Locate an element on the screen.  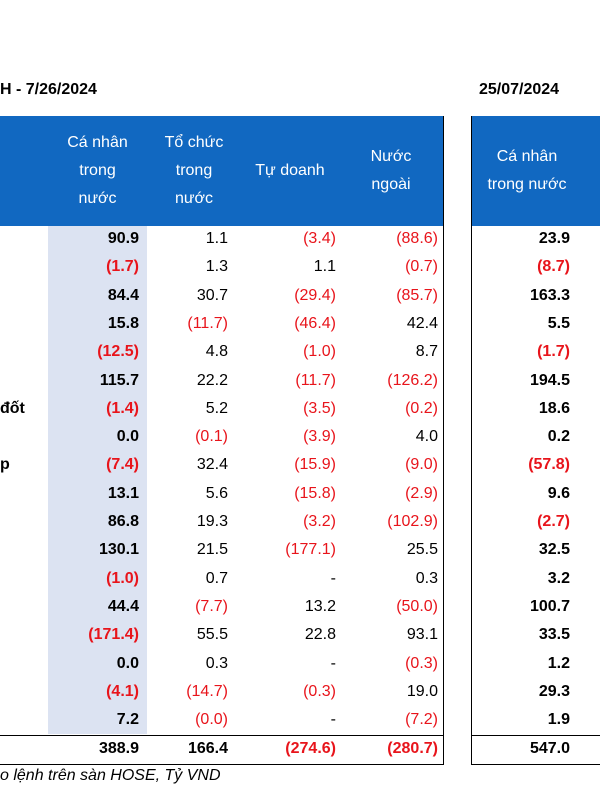
cell-institution-domestic: 5.2 is located at coordinates (216, 408).